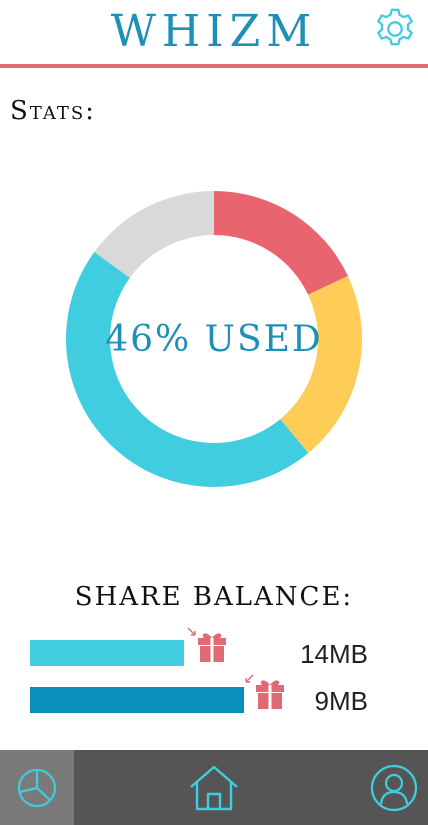 The height and width of the screenshot is (825, 428). I want to click on share-value: 9MB, so click(341, 701).